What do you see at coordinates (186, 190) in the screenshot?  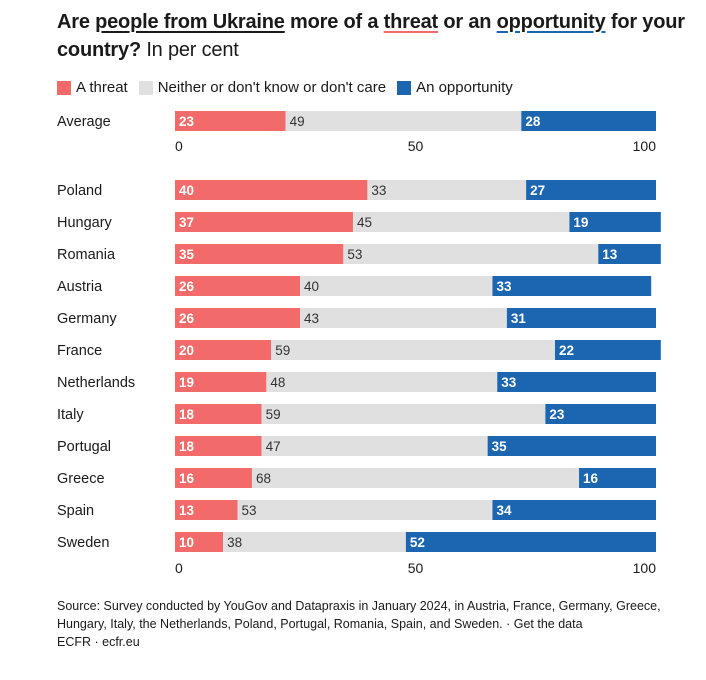 I see `data-label-poland-series-1: 40` at bounding box center [186, 190].